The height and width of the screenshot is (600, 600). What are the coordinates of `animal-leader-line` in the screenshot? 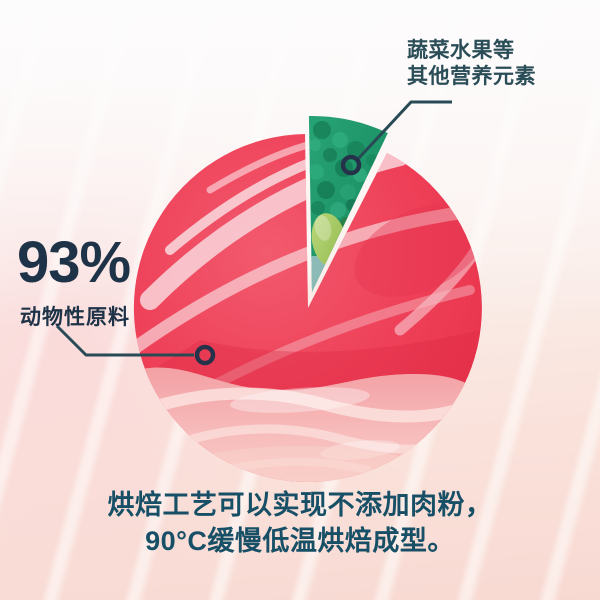 It's located at (124, 340).